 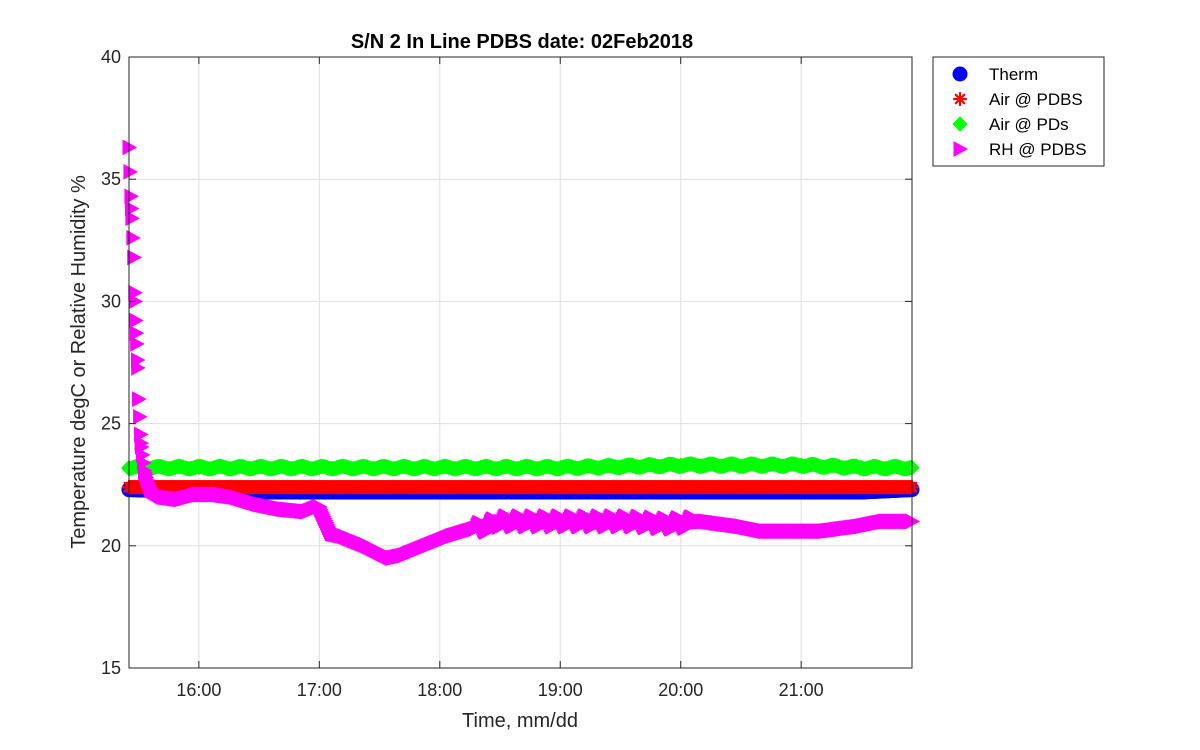 I want to click on y-axis-label: Temperature degC or Relative Humidity %, so click(x=79, y=362).